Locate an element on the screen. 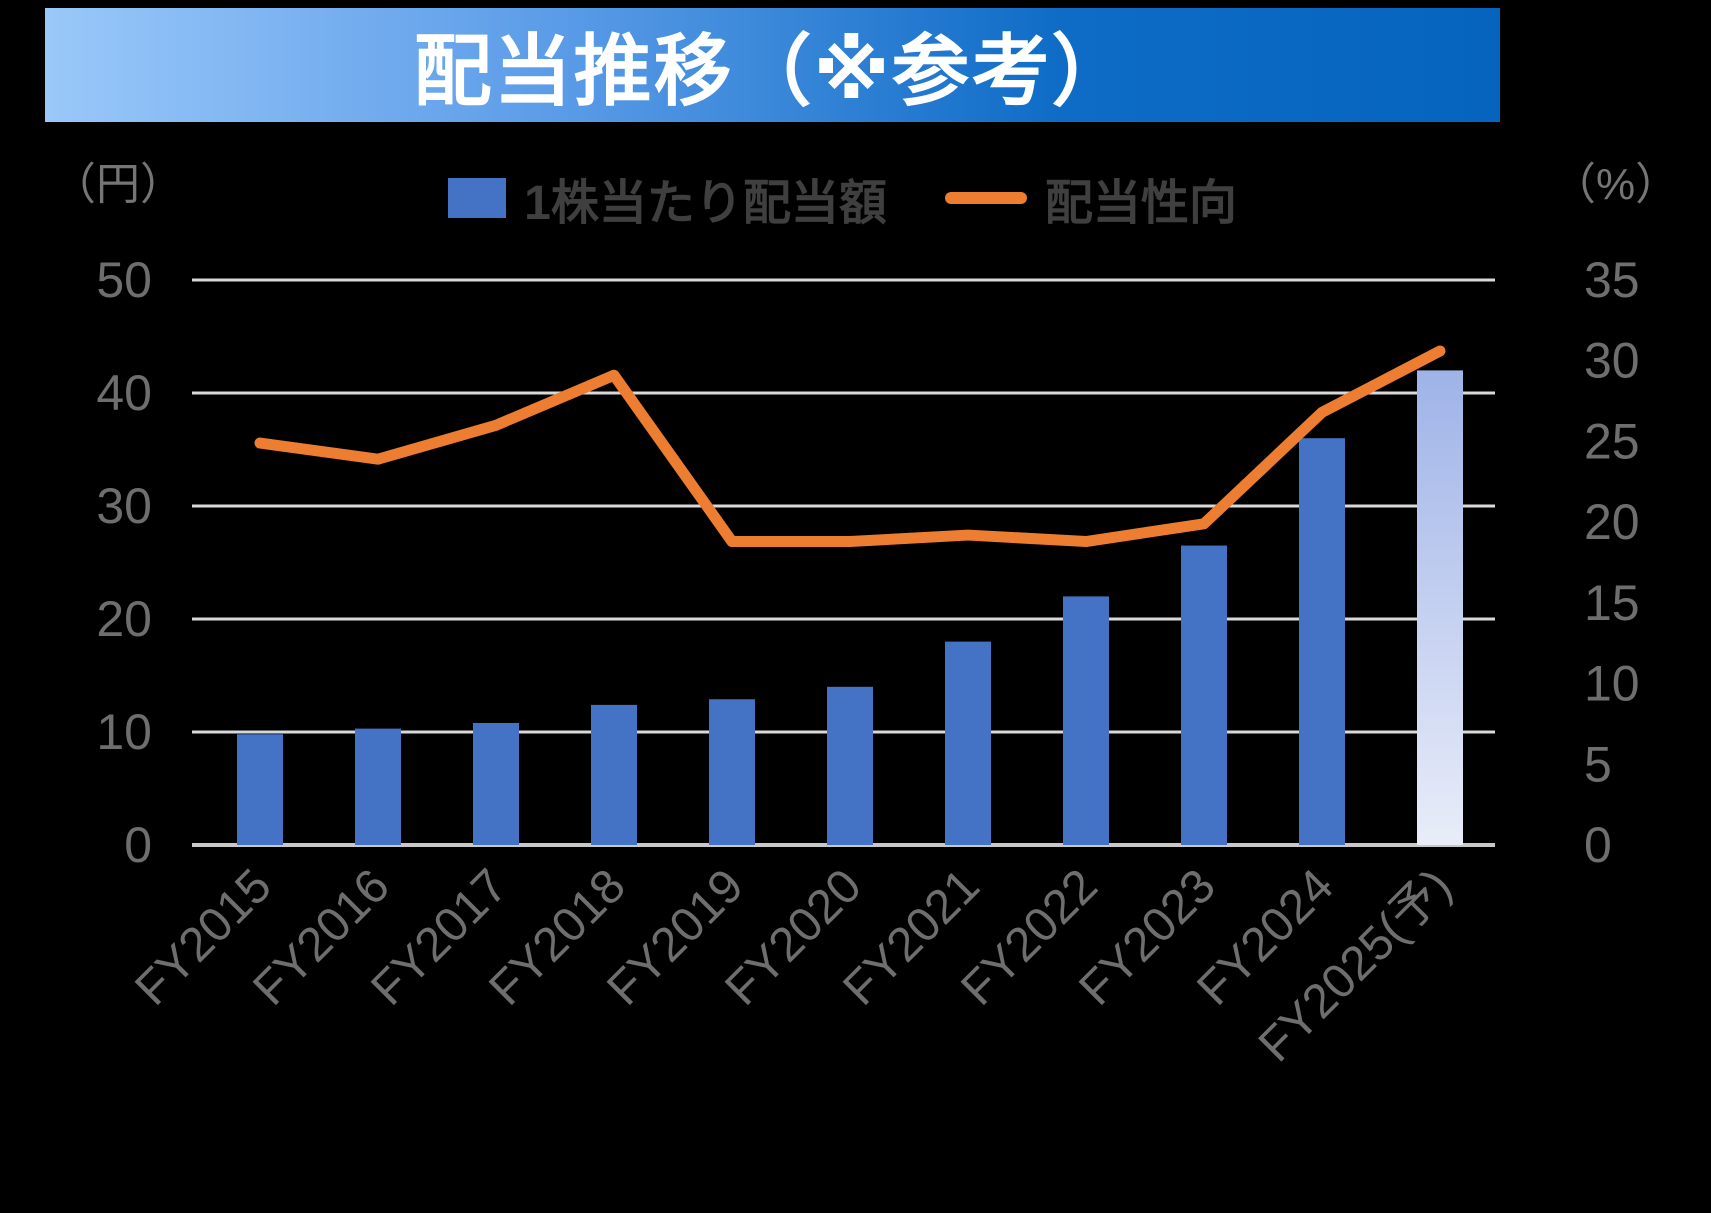  left-axis-tick-10: 10 is located at coordinates (124, 732).